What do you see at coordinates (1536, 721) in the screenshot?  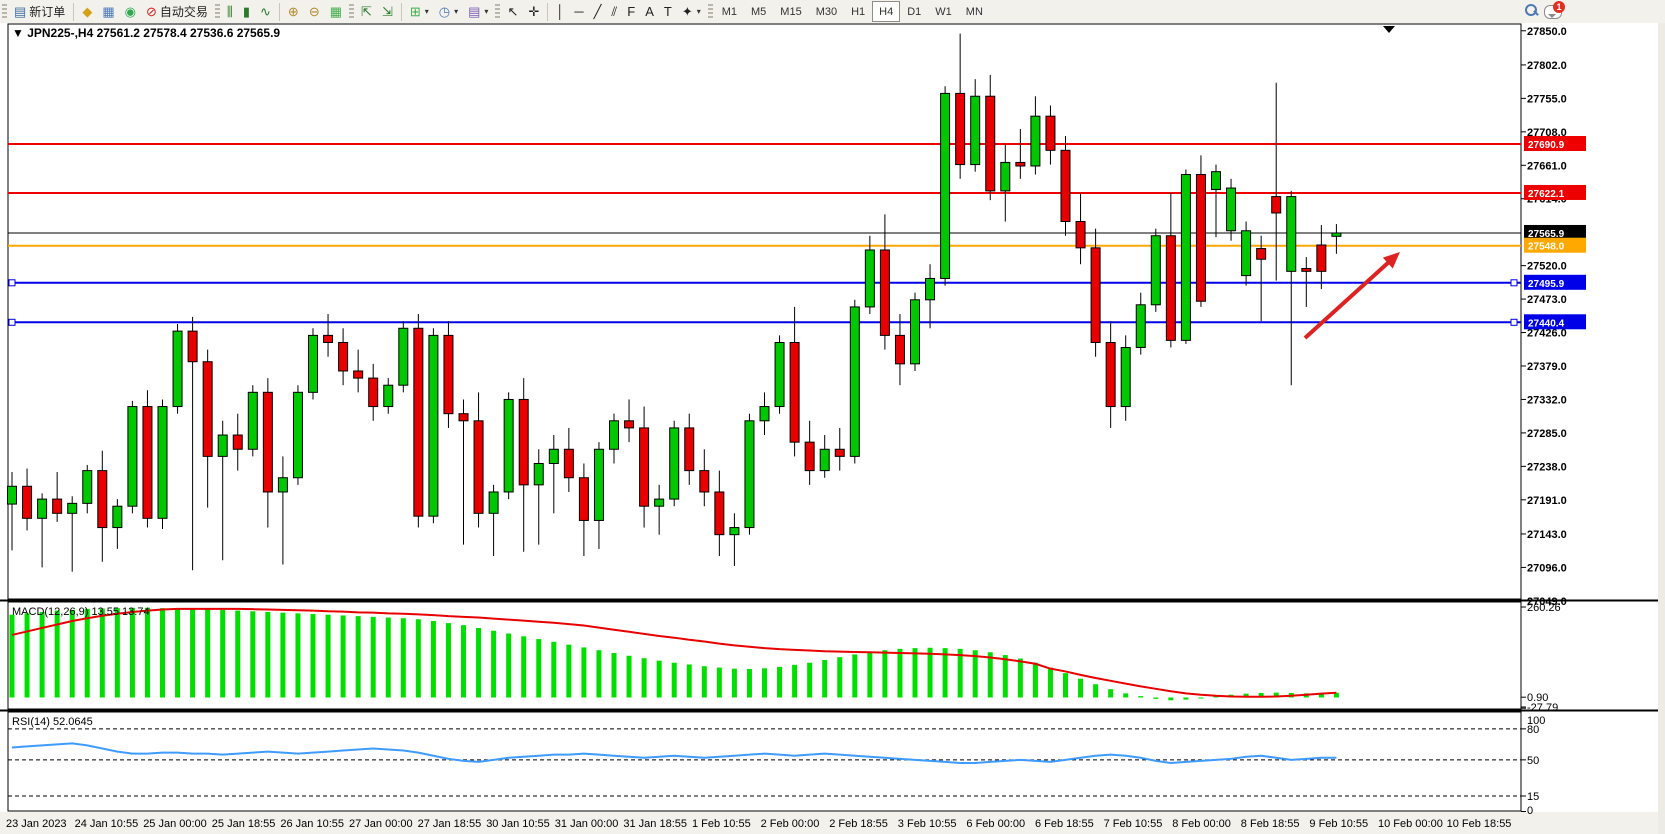 I see `rsi-tick-label: 100` at bounding box center [1536, 721].